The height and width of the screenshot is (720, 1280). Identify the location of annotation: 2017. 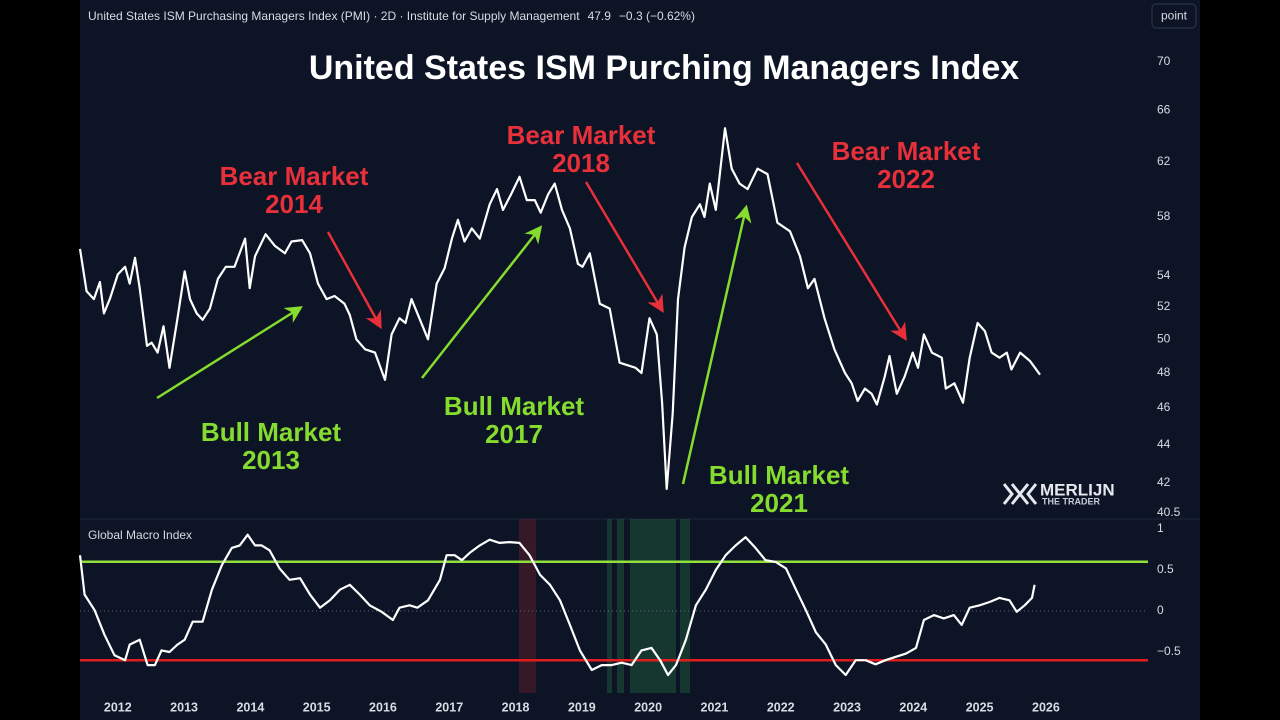
(514, 434).